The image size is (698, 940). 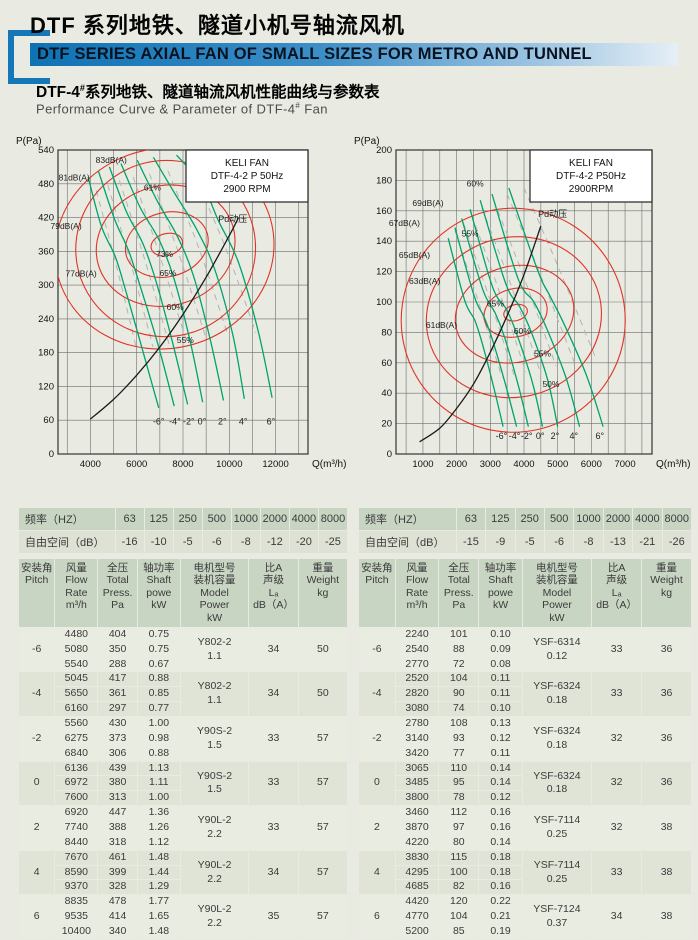 What do you see at coordinates (232, 219) in the screenshot?
I see `dynamic-pressure-label: Pd动压` at bounding box center [232, 219].